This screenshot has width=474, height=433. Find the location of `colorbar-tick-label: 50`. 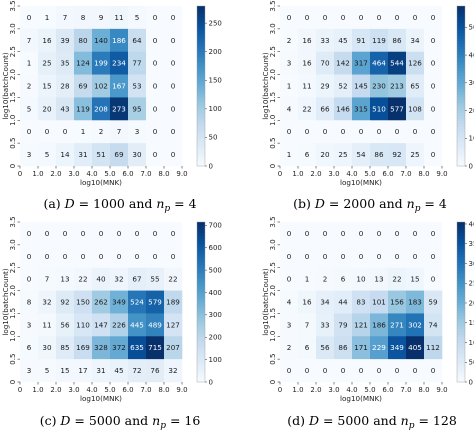

colorbar-tick-label: 50 is located at coordinates (213, 138).